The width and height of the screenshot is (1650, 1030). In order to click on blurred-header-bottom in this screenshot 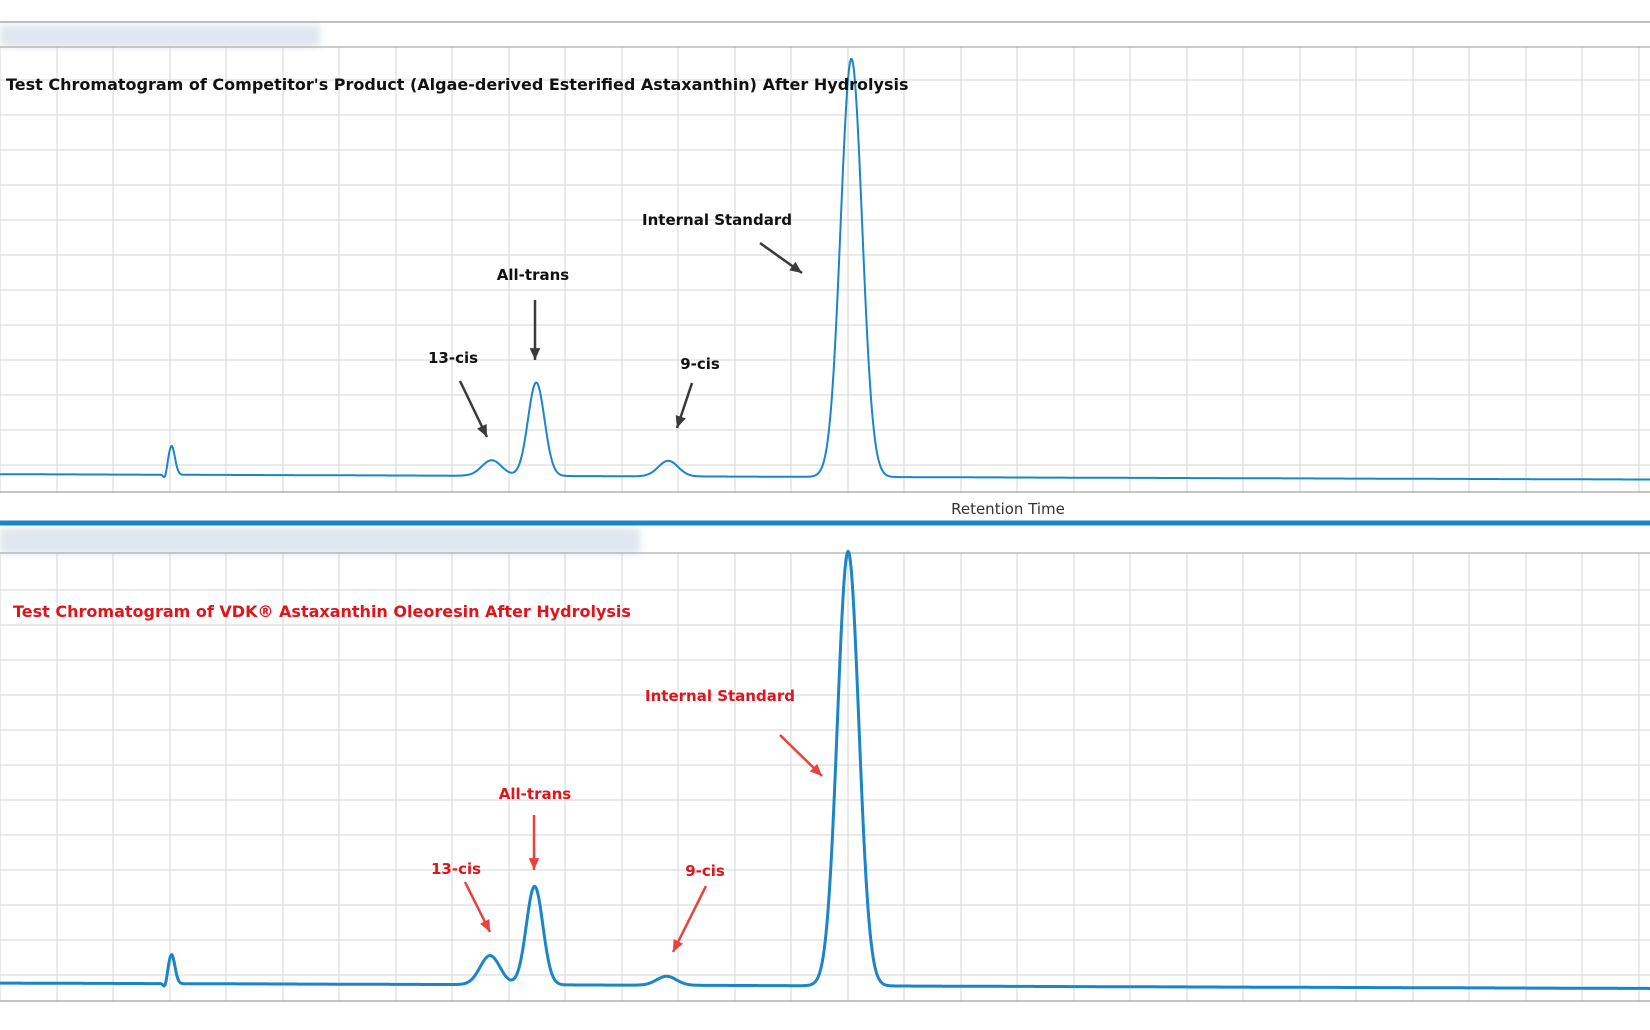, I will do `click(320, 541)`.